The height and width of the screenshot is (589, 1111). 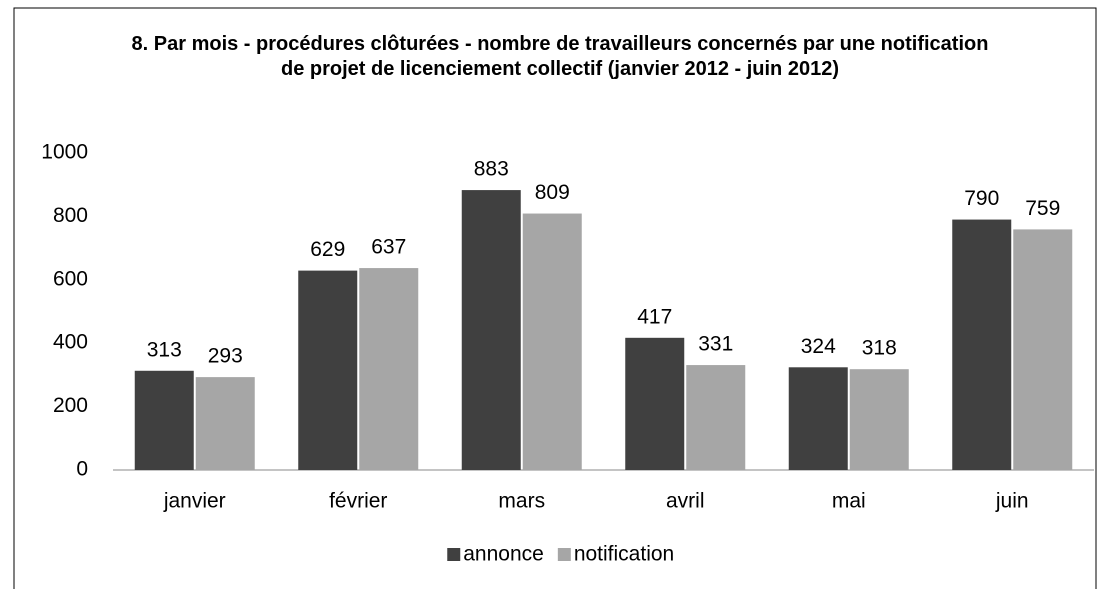 What do you see at coordinates (879, 348) in the screenshot?
I see `data-label: 318` at bounding box center [879, 348].